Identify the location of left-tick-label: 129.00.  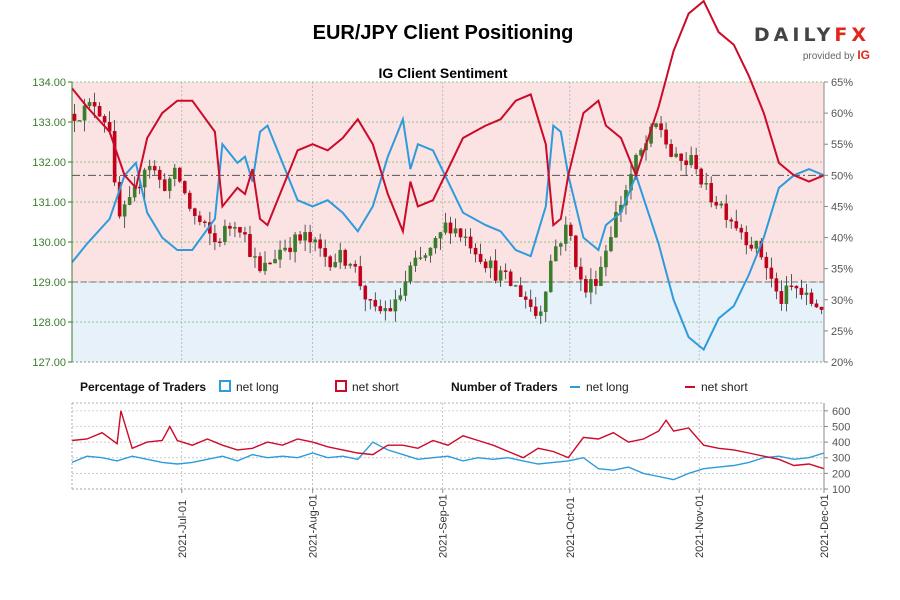
(49, 283).